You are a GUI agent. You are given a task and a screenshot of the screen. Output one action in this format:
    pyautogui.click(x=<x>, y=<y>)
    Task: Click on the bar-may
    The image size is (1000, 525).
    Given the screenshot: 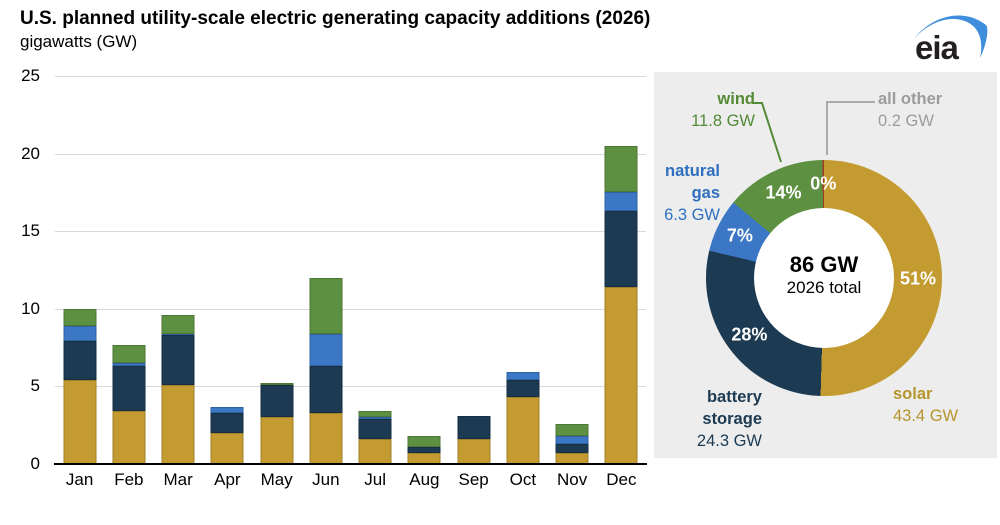 What is the action you would take?
    pyautogui.click(x=277, y=423)
    